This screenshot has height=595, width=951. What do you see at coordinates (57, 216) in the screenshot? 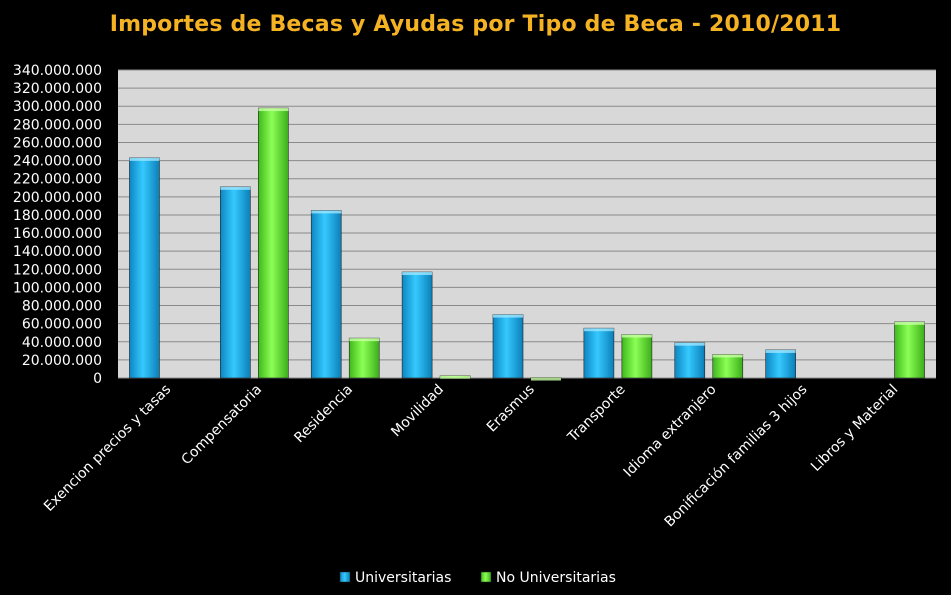
I see `y-tick-label: 180.000.000` at bounding box center [57, 216].